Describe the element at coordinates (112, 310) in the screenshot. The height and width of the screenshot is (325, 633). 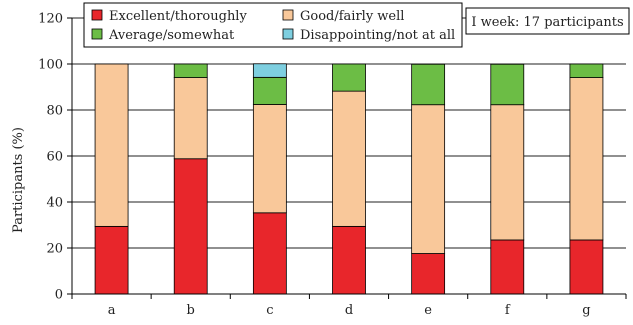
I see `x-tick-label-a: a` at that location.